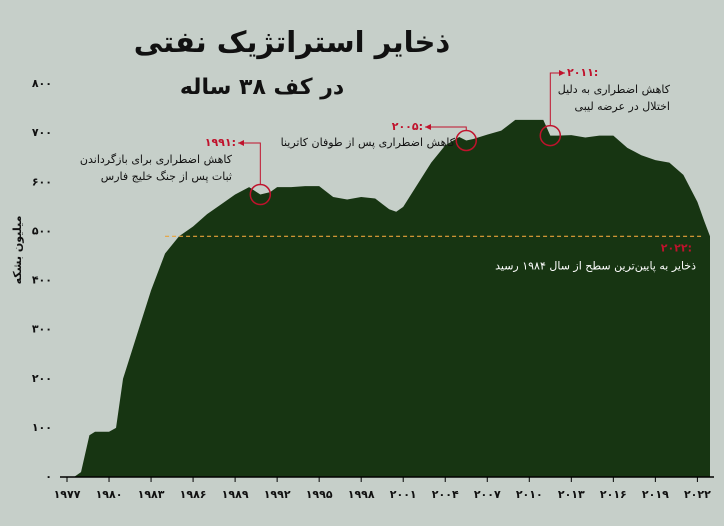  I want to click on x-tick-label: ۲۰۰۴, so click(445, 494).